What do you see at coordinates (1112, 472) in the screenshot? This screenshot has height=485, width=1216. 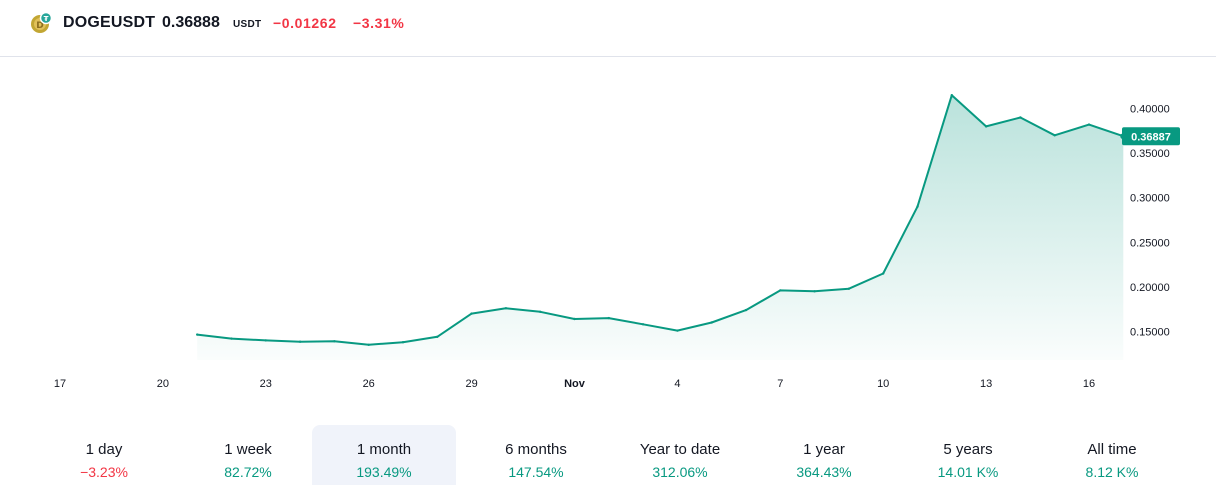 I see `period-change-value: 8.12 K%` at bounding box center [1112, 472].